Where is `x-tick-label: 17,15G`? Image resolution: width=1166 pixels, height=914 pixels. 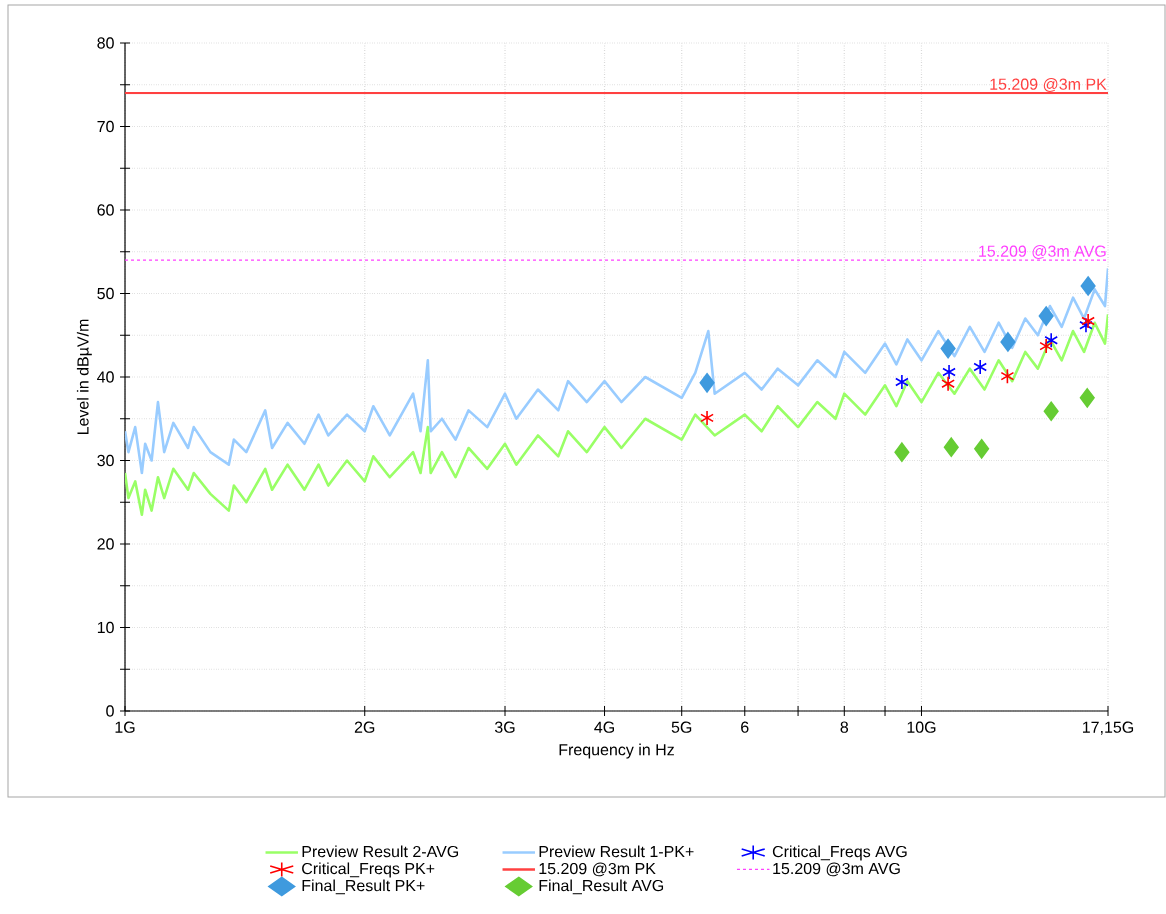
x-tick-label: 17,15G is located at coordinates (1108, 728).